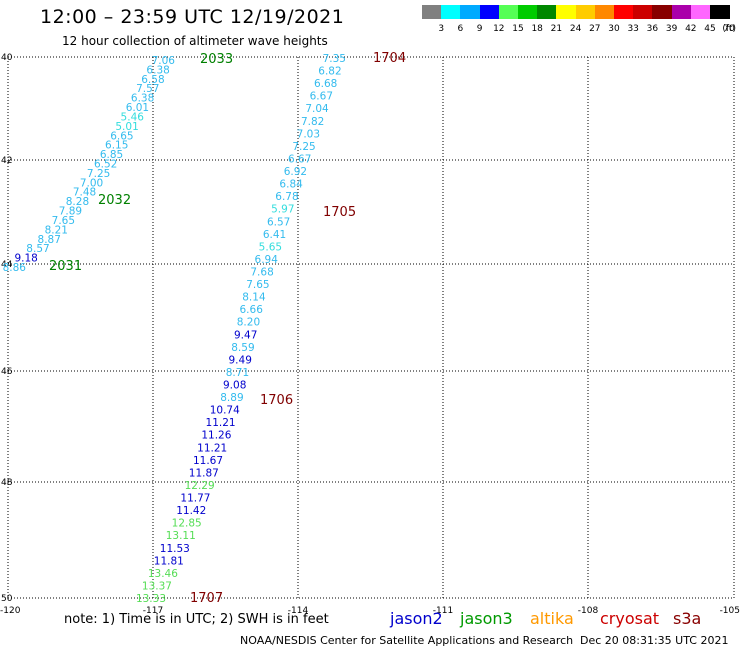 This screenshot has height=650, width=740. What do you see at coordinates (291, 185) in the screenshot?
I see `wave-height-value: 6.84` at bounding box center [291, 185].